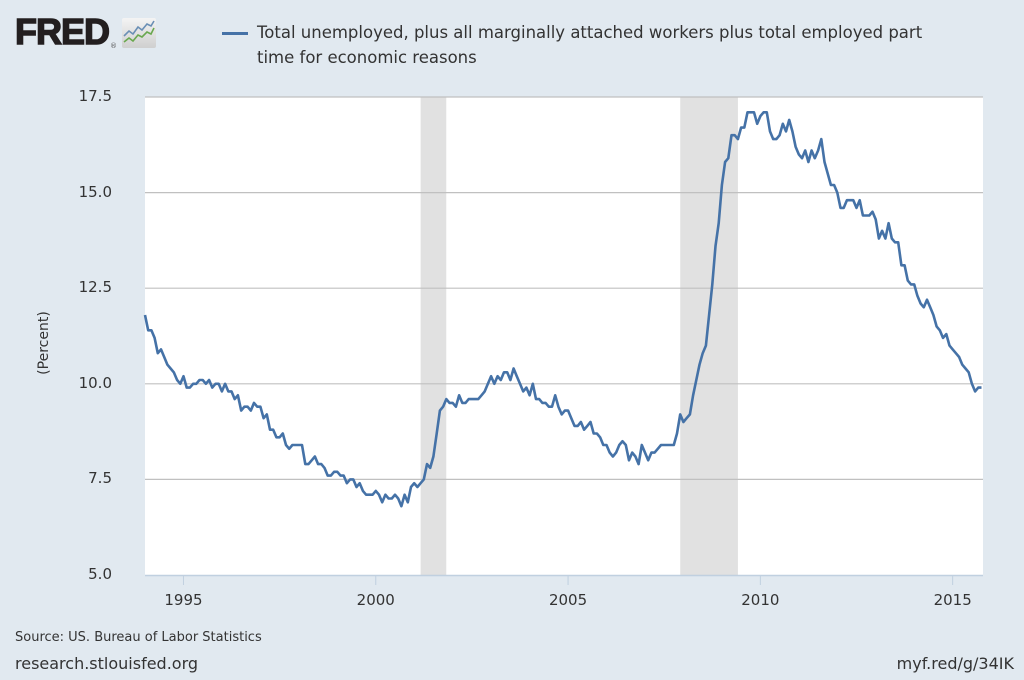 The height and width of the screenshot is (680, 1024). I want to click on logo-text: FRED, so click(62, 31).